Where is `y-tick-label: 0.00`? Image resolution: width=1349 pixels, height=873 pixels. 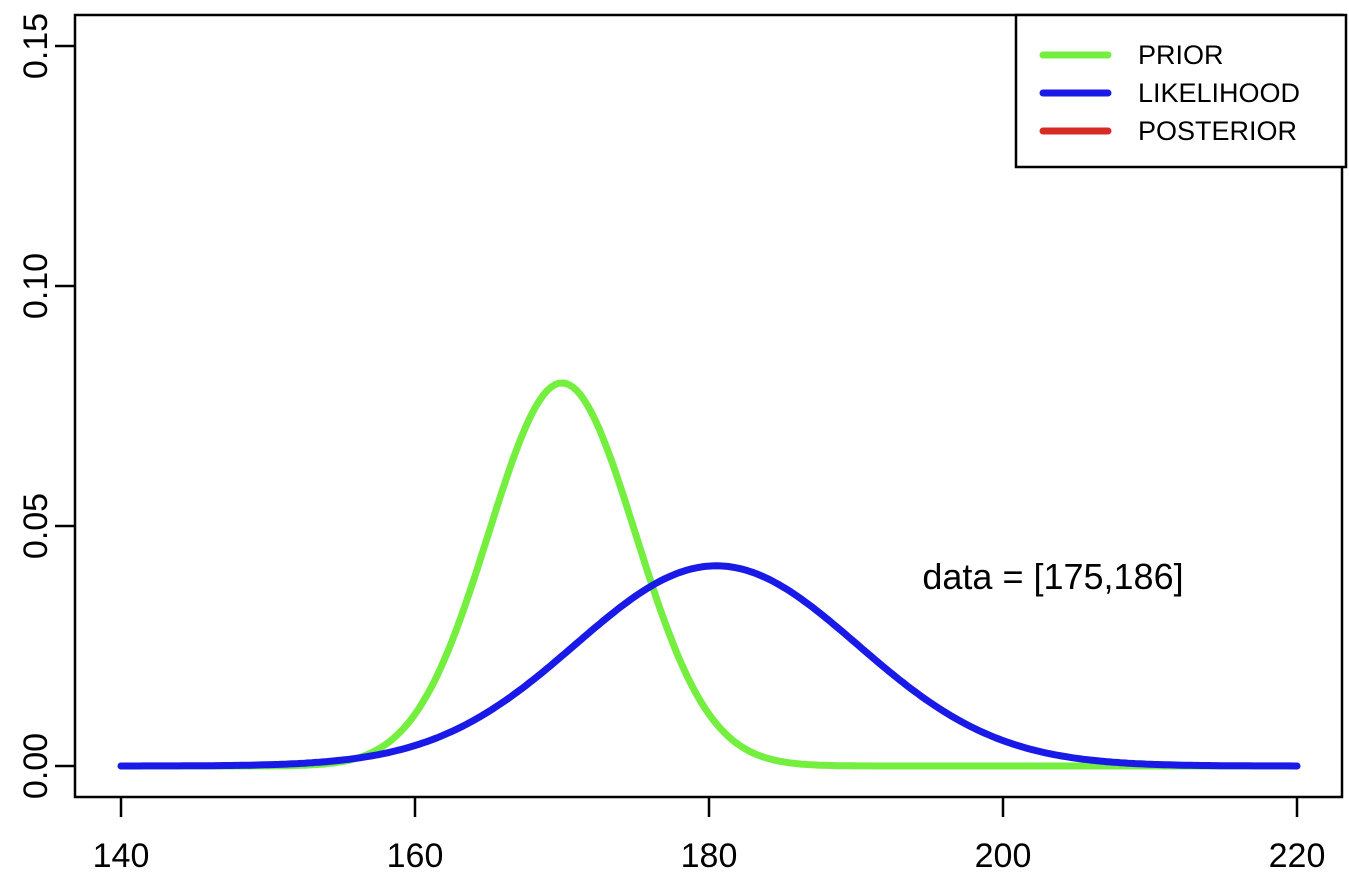
y-tick-label: 0.00 is located at coordinates (36, 766).